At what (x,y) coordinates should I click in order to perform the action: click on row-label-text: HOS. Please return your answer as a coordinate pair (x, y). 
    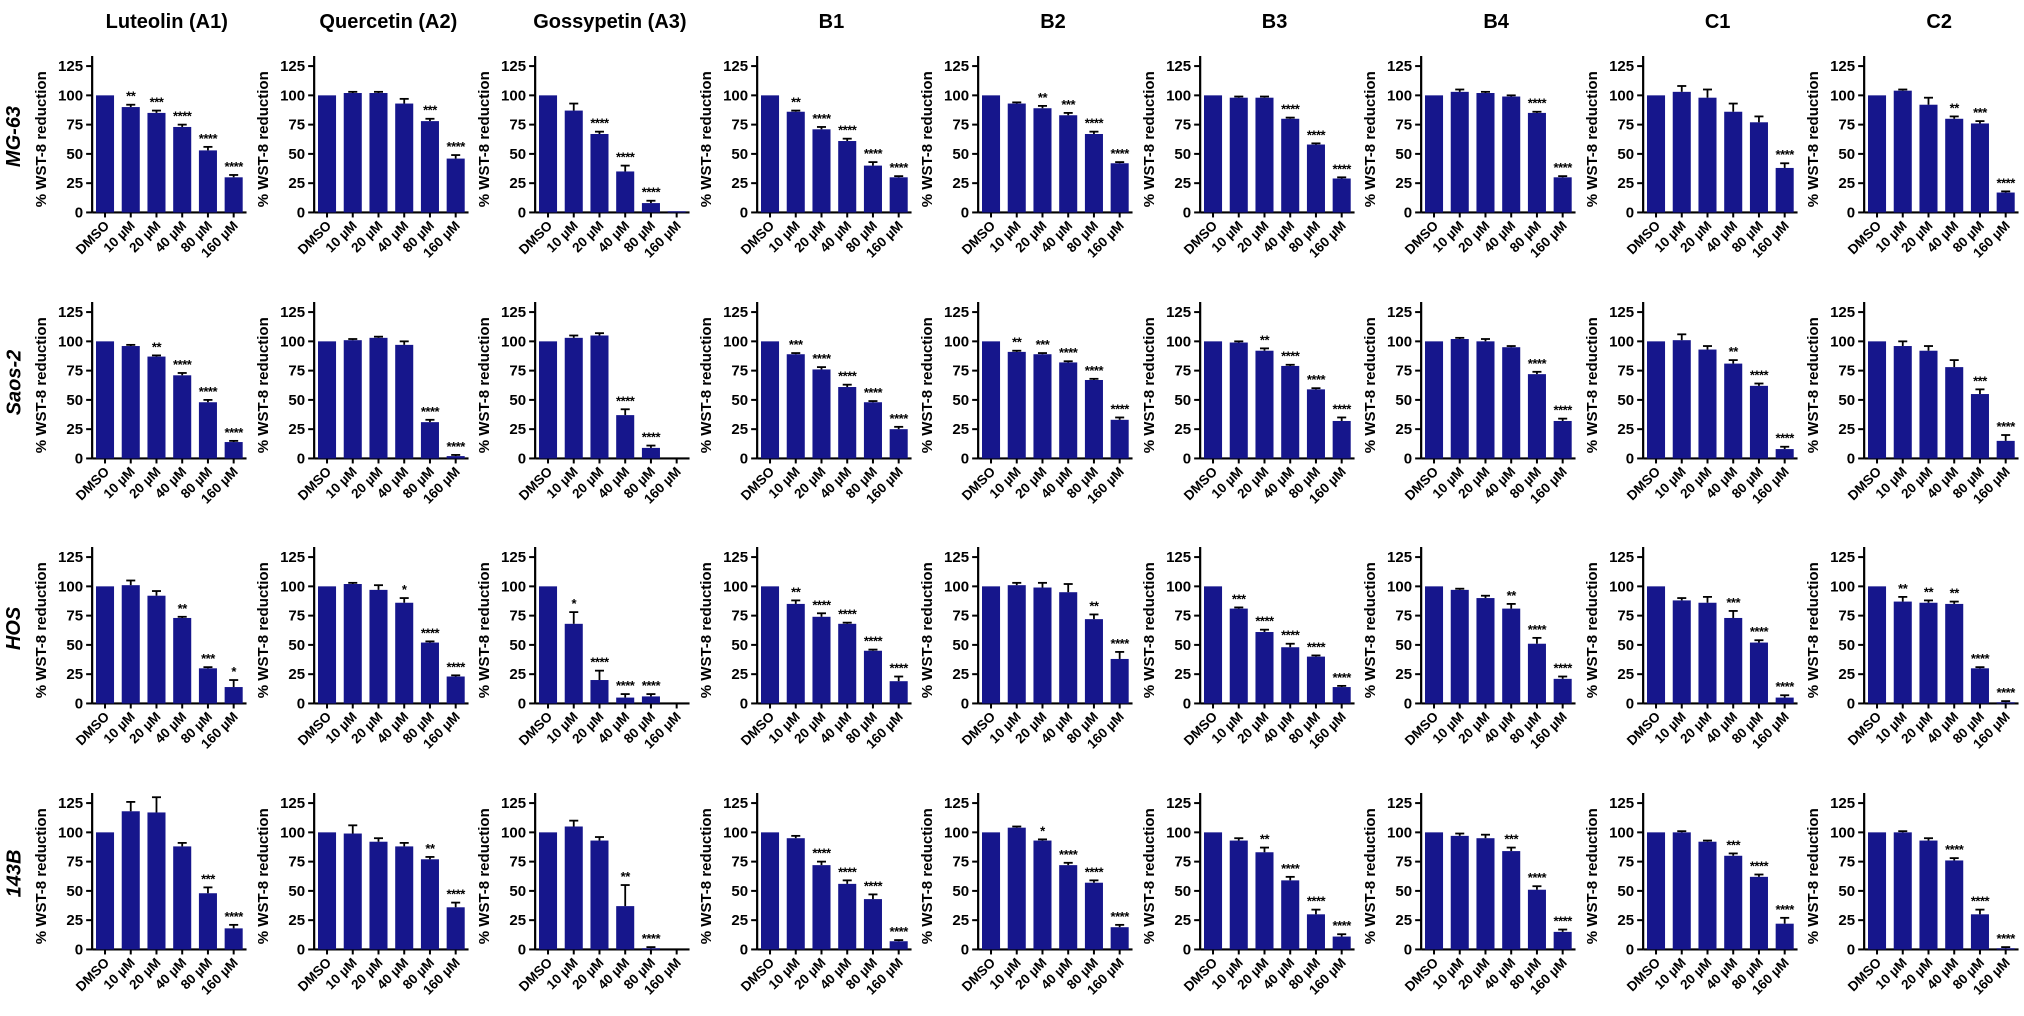
    Looking at the image, I should click on (14, 628).